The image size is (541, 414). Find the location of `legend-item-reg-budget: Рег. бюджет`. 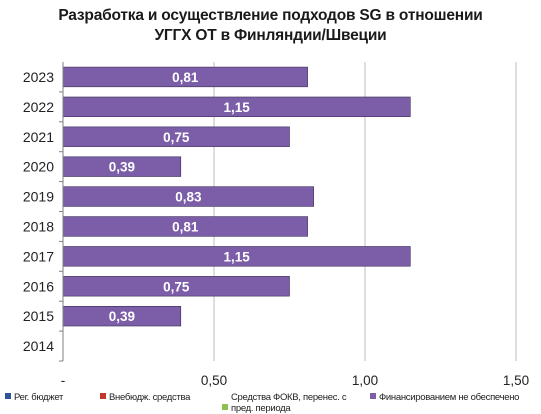

legend-item-reg-budget: Рег. бюджет is located at coordinates (34, 397).